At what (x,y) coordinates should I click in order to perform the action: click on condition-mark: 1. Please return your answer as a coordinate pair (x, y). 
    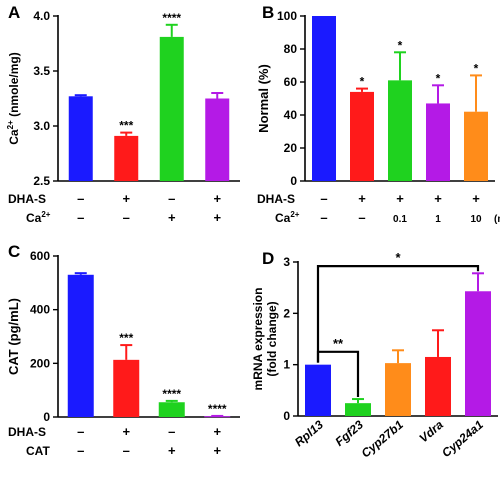
    Looking at the image, I should click on (438, 219).